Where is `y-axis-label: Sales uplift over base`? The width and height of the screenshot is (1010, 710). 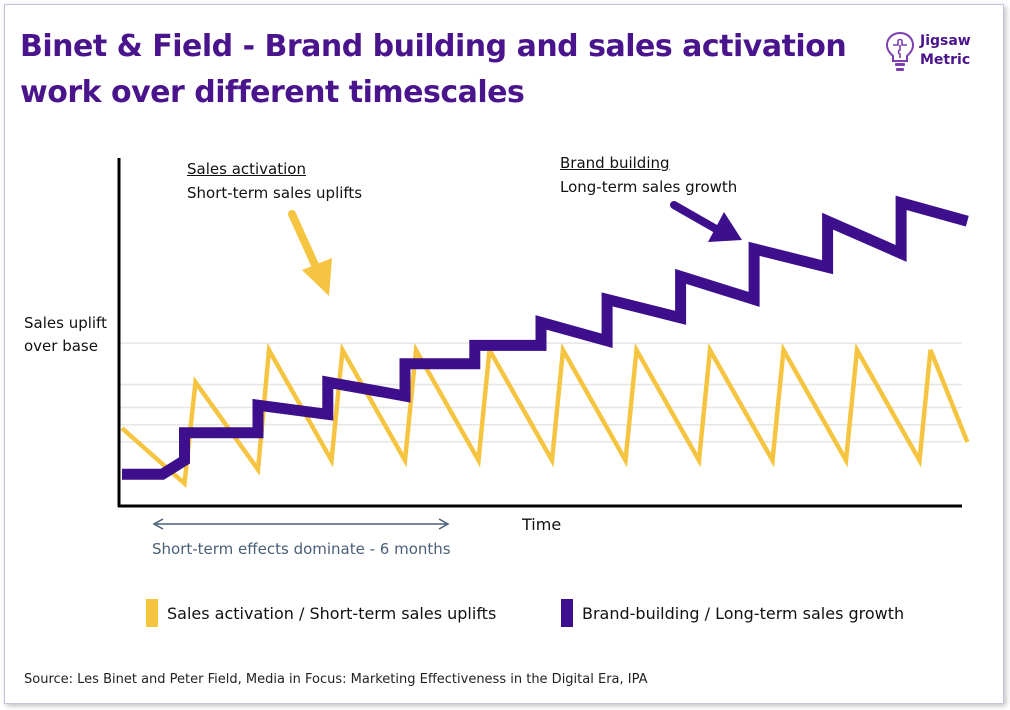 y-axis-label: Sales uplift over base is located at coordinates (65, 335).